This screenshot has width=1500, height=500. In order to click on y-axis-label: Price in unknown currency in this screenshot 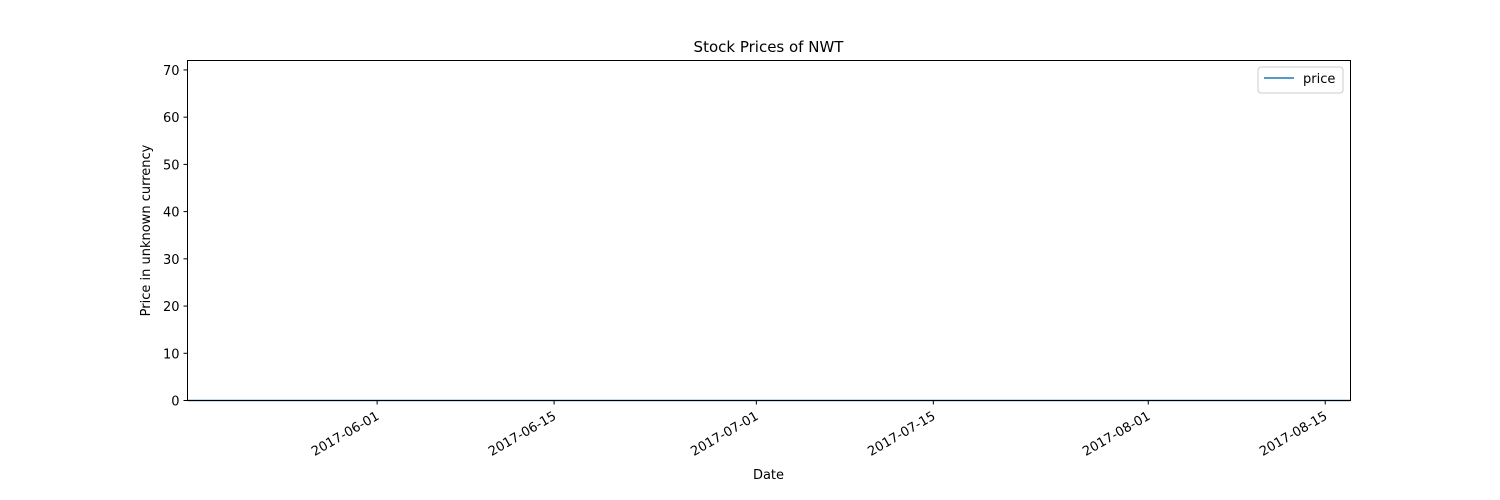, I will do `click(146, 230)`.